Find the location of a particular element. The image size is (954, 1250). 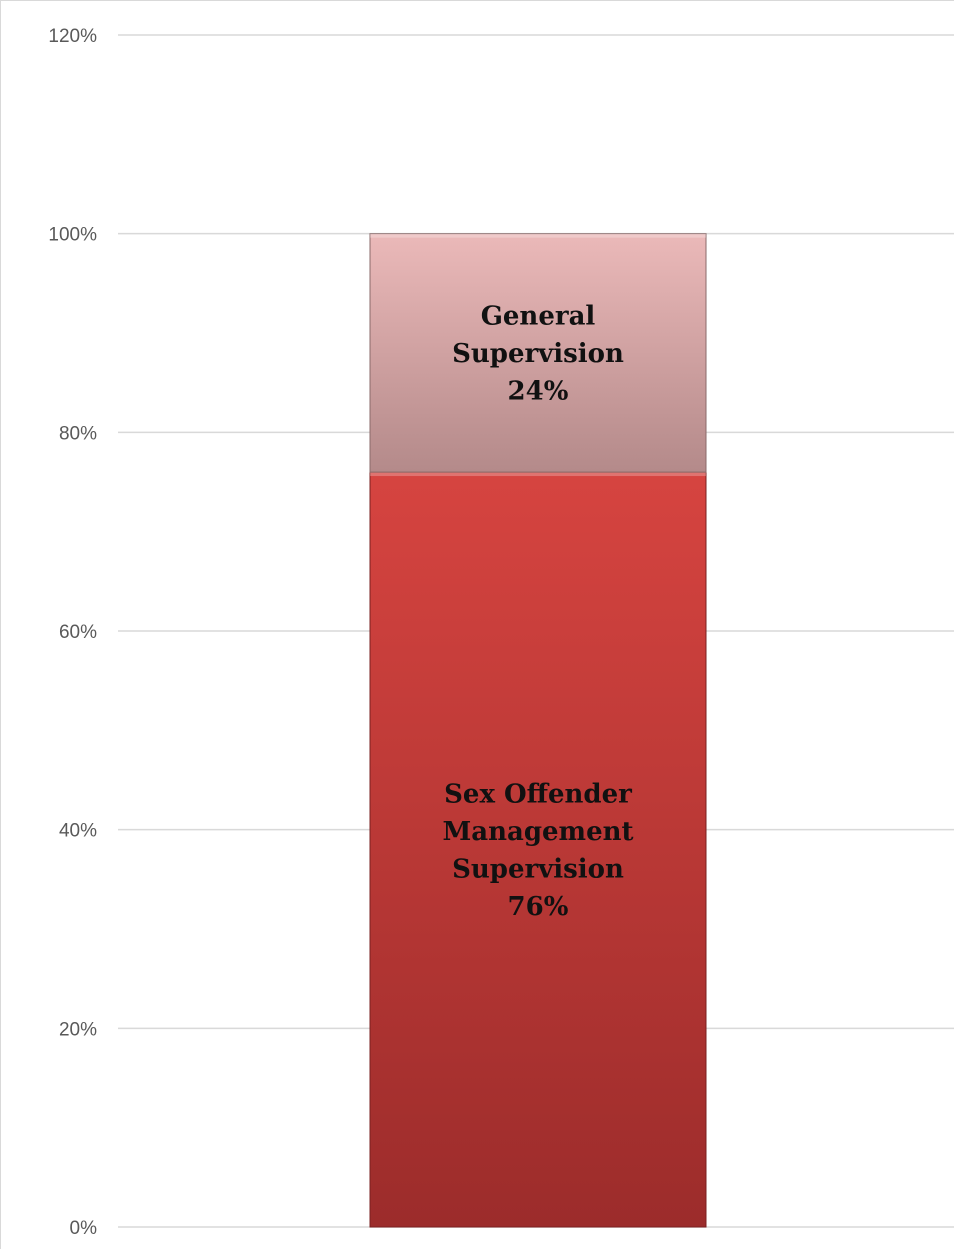

y-tick-label: 40% is located at coordinates (78, 831).